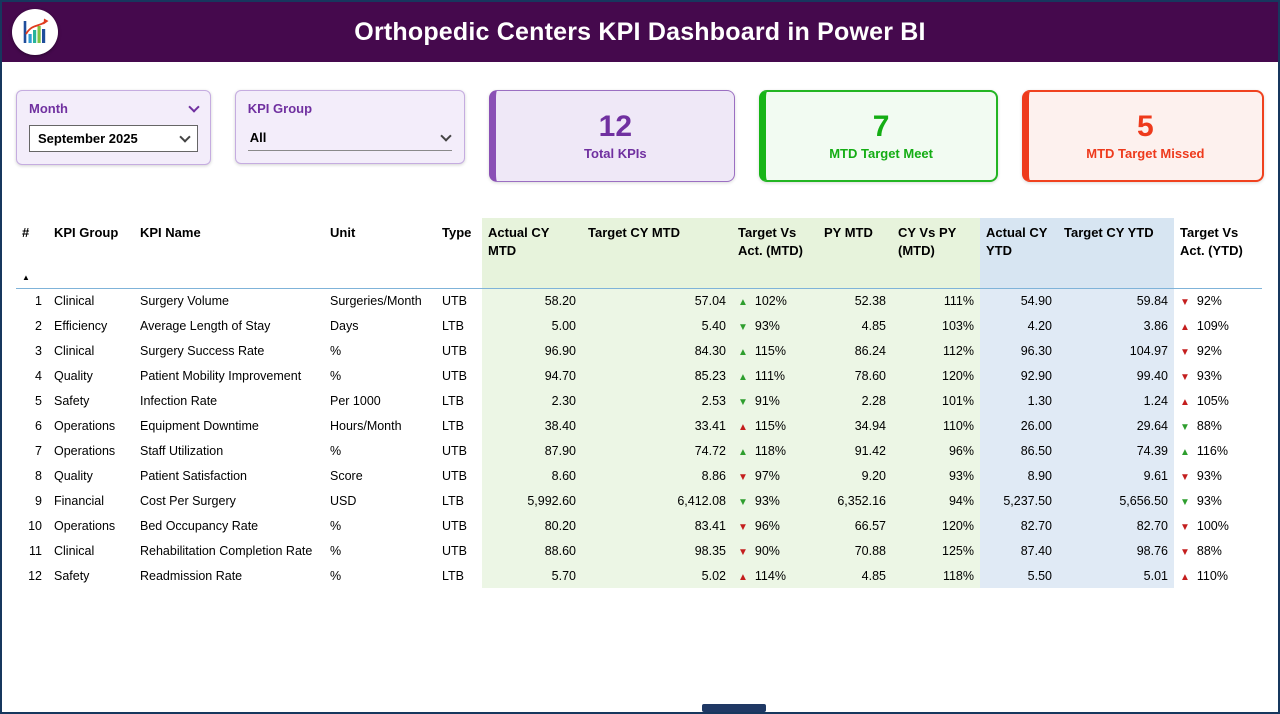 This screenshot has width=1280, height=714. I want to click on cell-target_mtd: 5.02, so click(657, 575).